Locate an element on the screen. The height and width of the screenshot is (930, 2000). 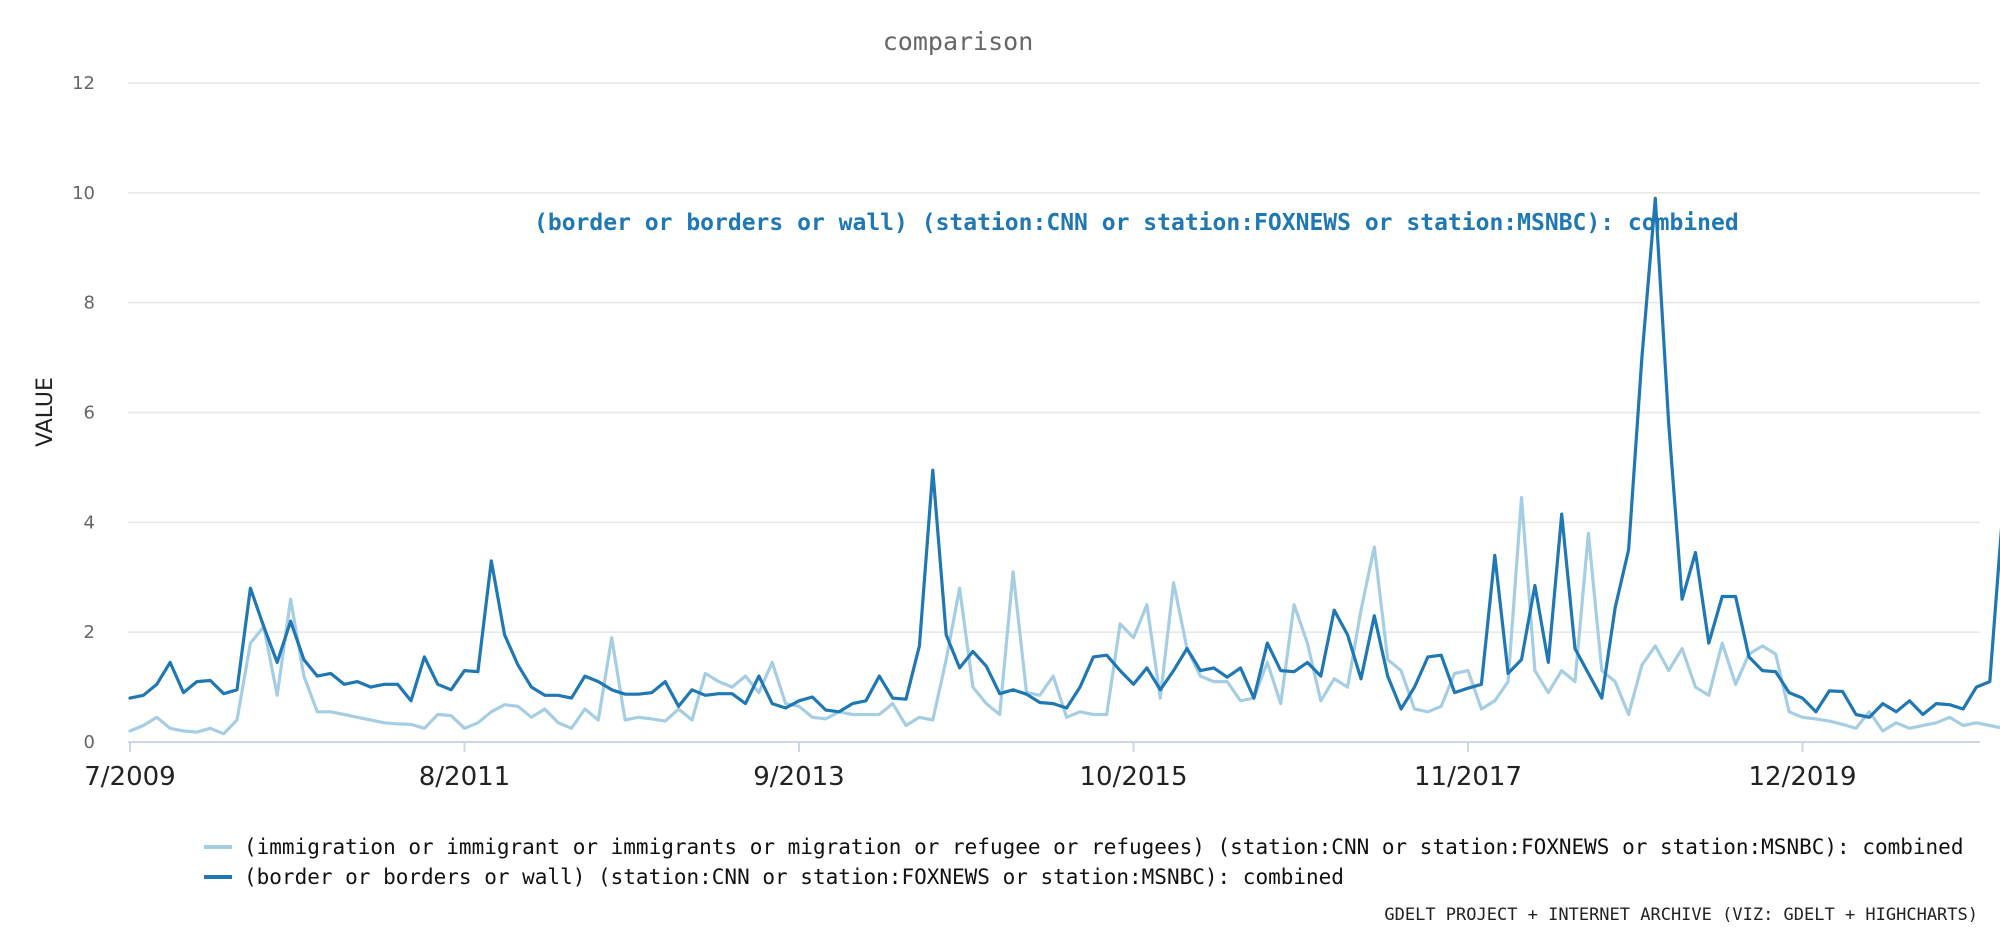
x-tick-label: 8/2011 is located at coordinates (464, 777).